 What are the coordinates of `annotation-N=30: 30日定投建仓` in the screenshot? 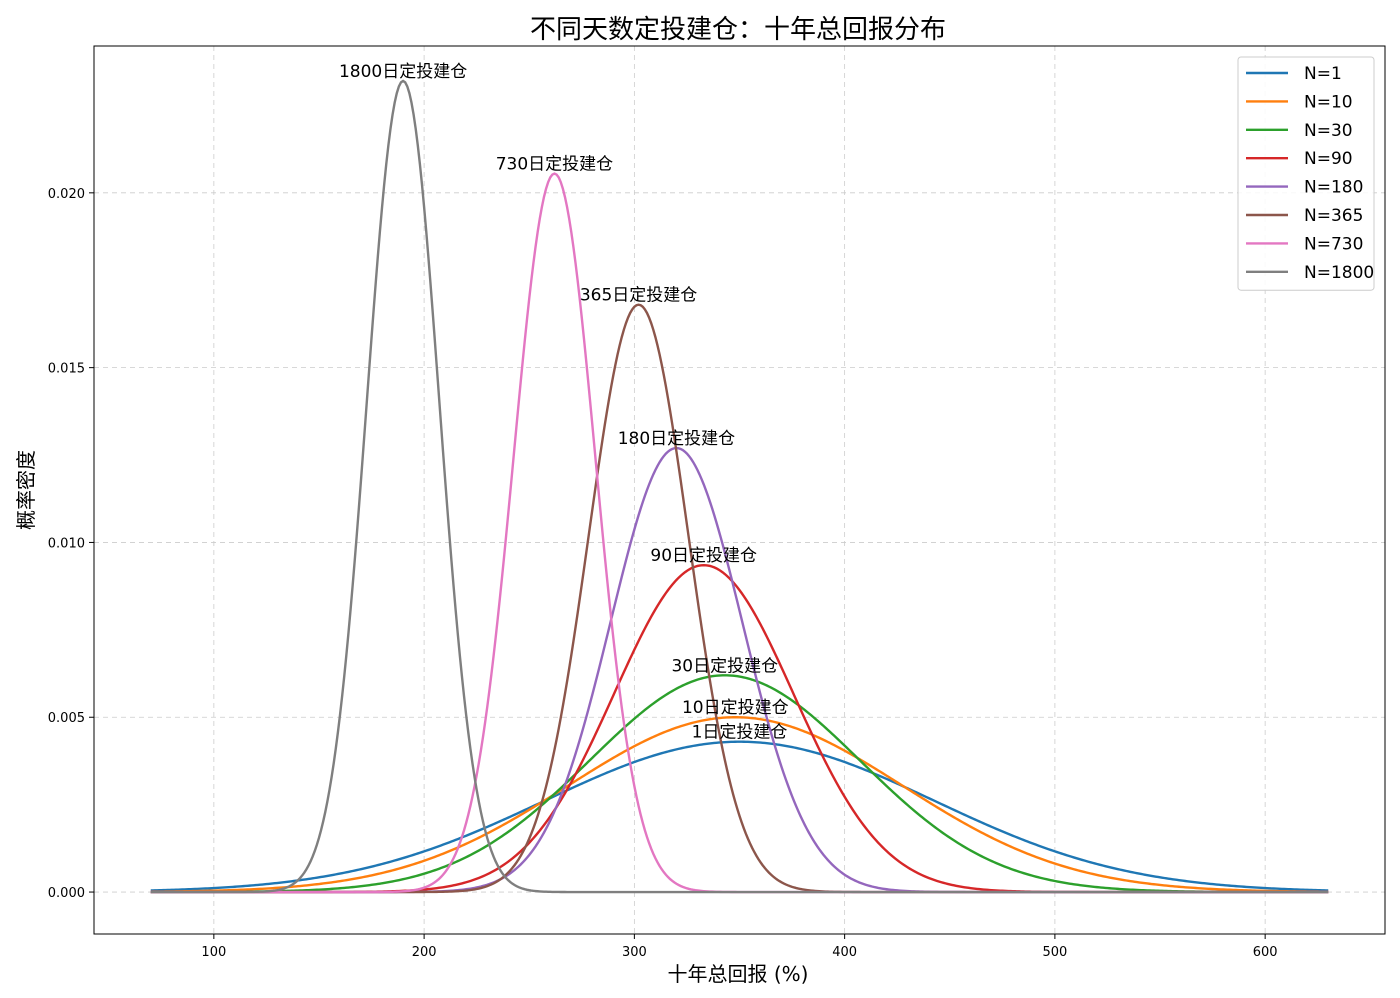 It's located at (724, 666).